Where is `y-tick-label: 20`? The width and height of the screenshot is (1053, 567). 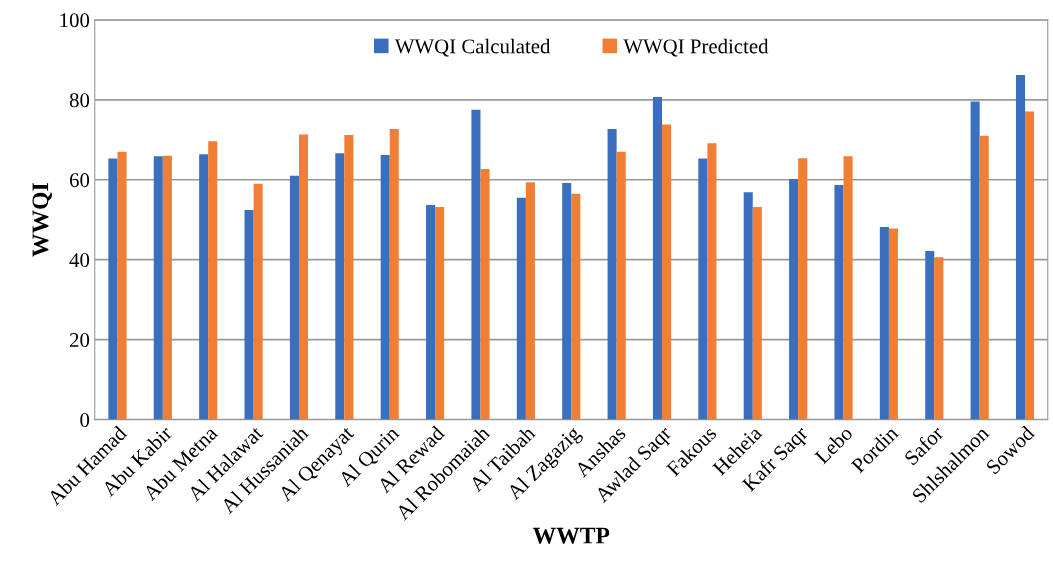
y-tick-label: 20 is located at coordinates (79, 340).